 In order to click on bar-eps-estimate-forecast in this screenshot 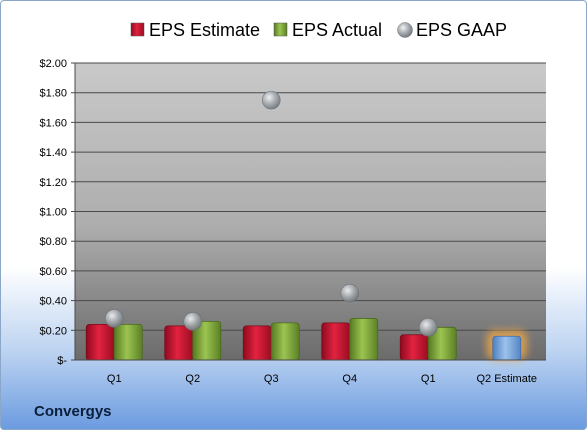, I will do `click(507, 348)`.